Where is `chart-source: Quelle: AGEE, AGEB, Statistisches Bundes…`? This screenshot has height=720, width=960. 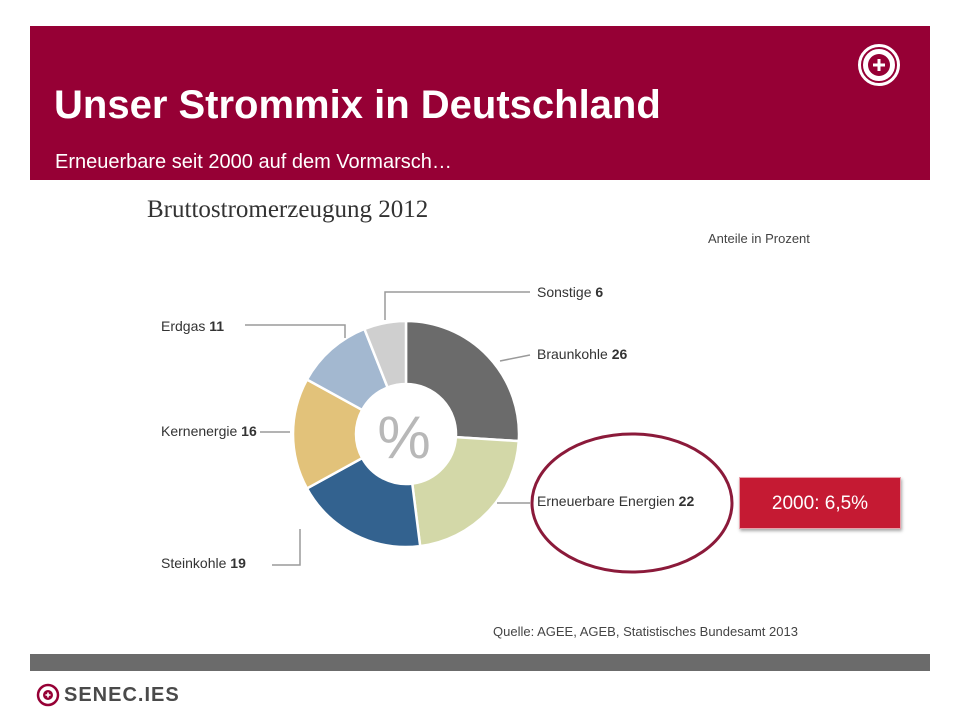 chart-source: Quelle: AGEE, AGEB, Statistisches Bundes… is located at coordinates (645, 631).